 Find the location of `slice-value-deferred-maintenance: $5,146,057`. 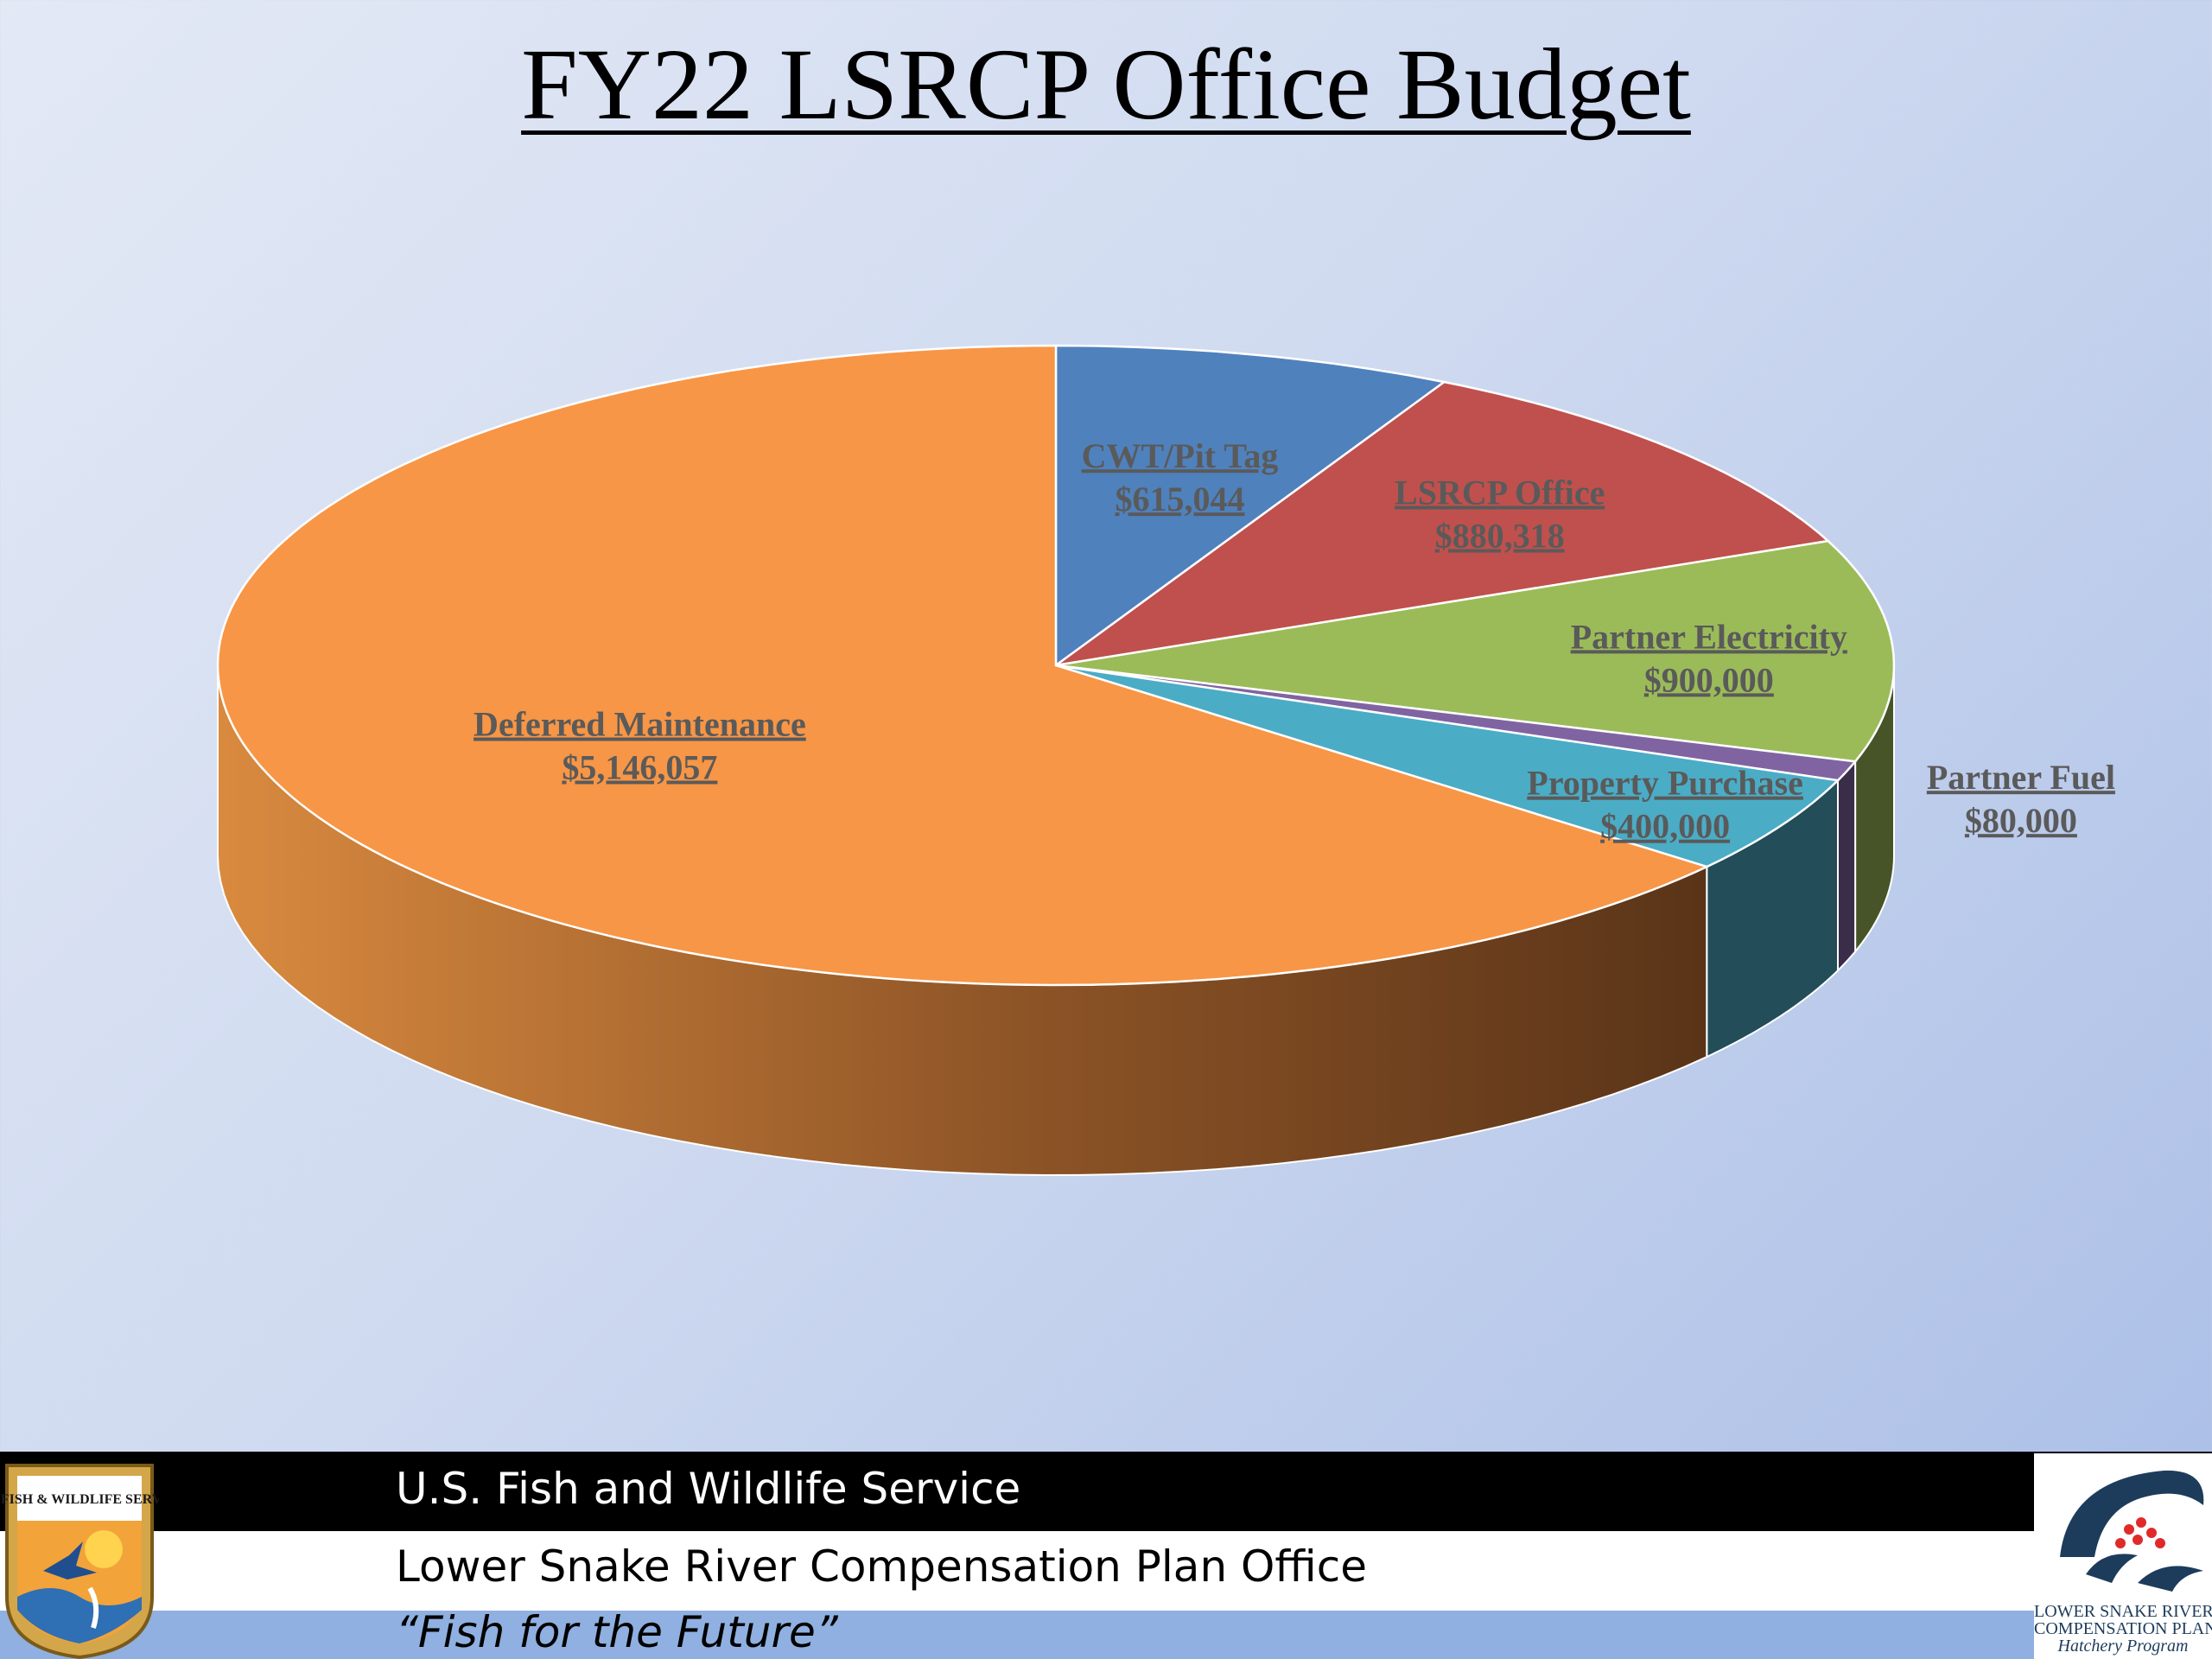

slice-value-deferred-maintenance: $5,146,057 is located at coordinates (639, 767).